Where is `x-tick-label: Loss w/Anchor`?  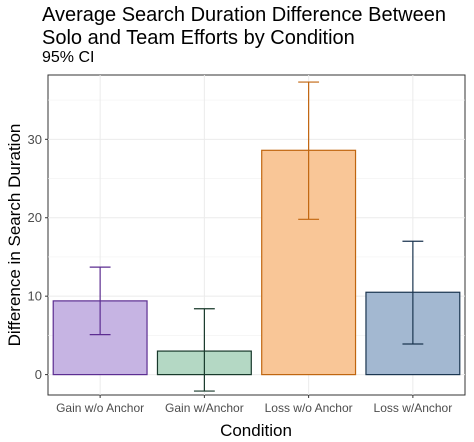
x-tick-label: Loss w/Anchor is located at coordinates (413, 408).